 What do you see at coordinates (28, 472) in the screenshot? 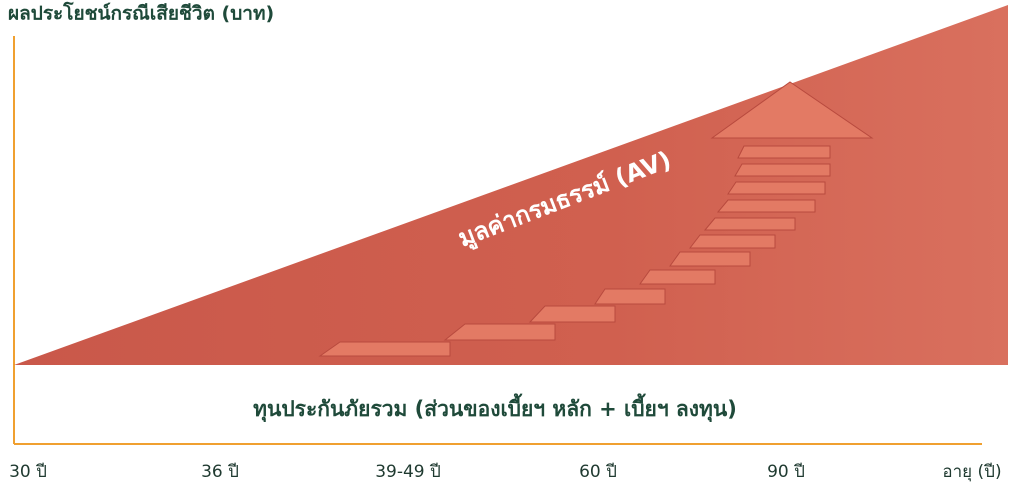
I see `x-label: 30 ปี` at bounding box center [28, 472].